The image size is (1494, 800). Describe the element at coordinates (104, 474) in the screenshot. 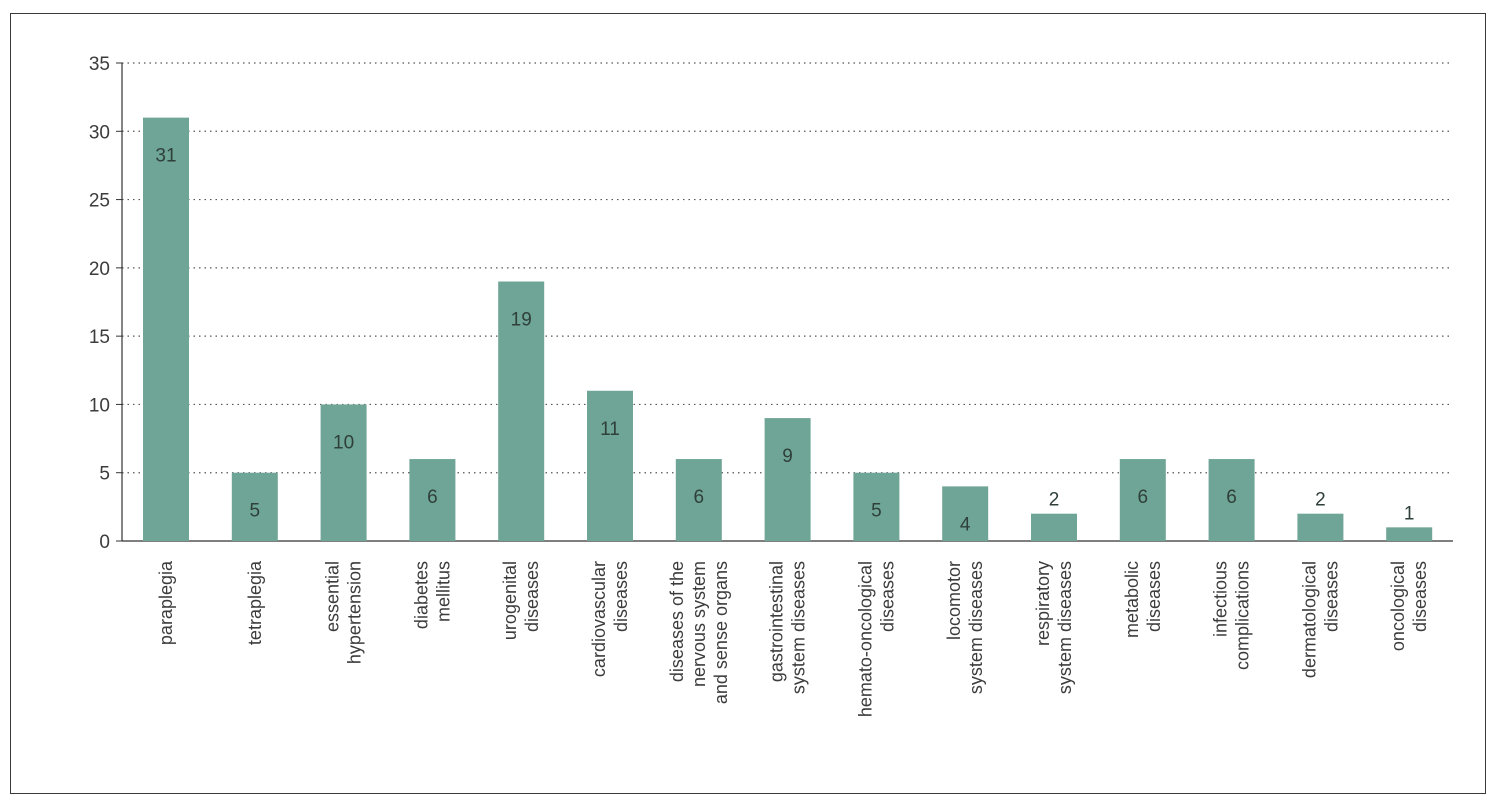

I see `y-tick-label: 5` at that location.